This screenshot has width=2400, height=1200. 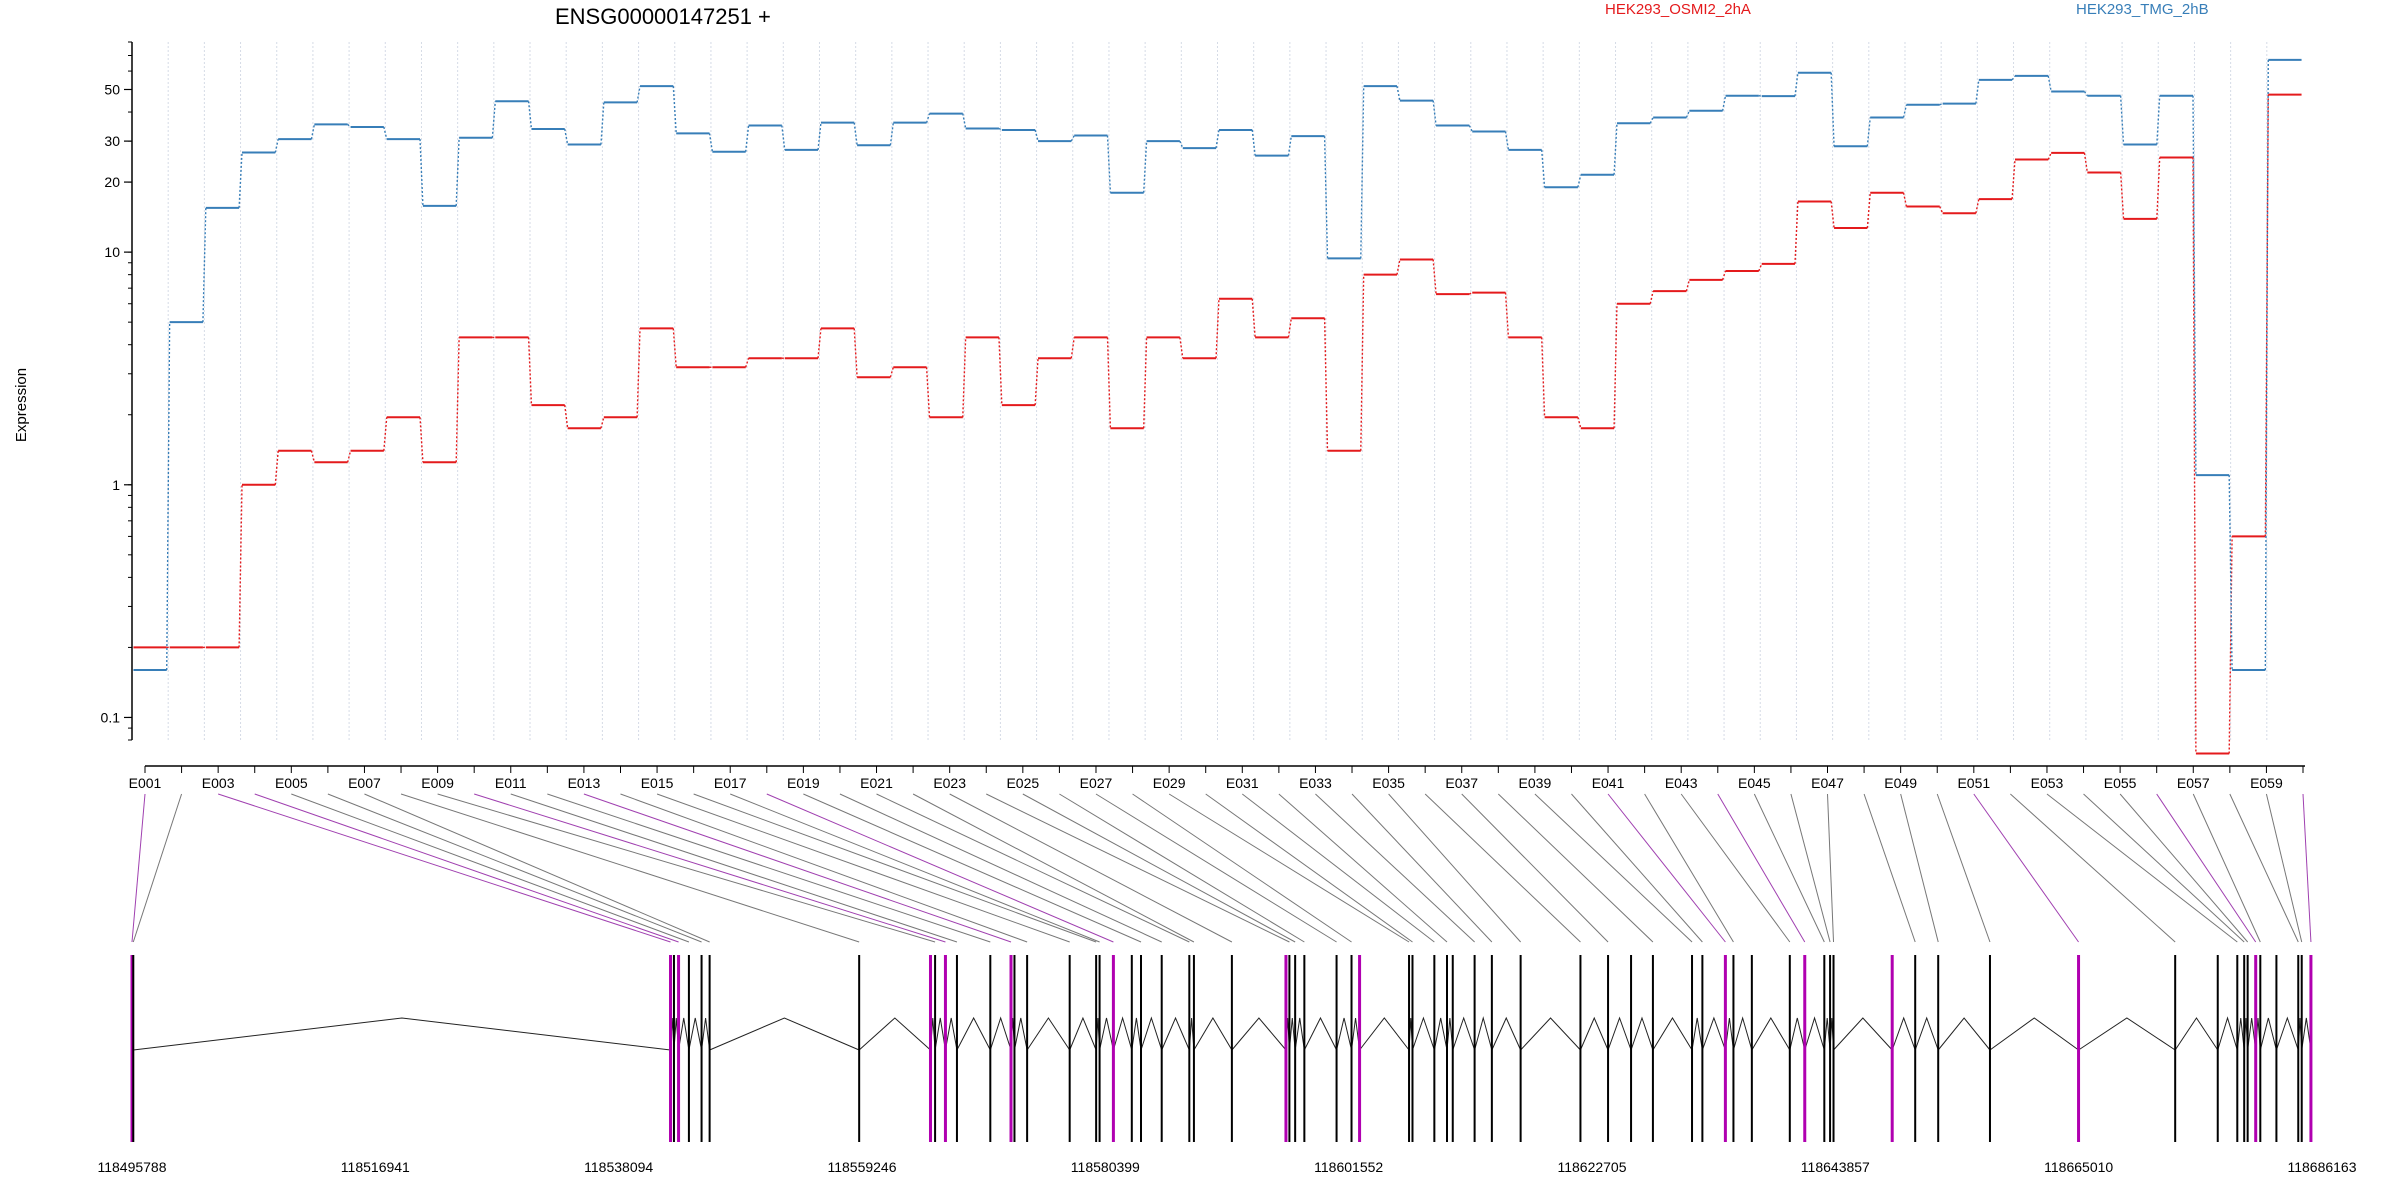 What do you see at coordinates (584, 783) in the screenshot?
I see `exon-tick-label: E013` at bounding box center [584, 783].